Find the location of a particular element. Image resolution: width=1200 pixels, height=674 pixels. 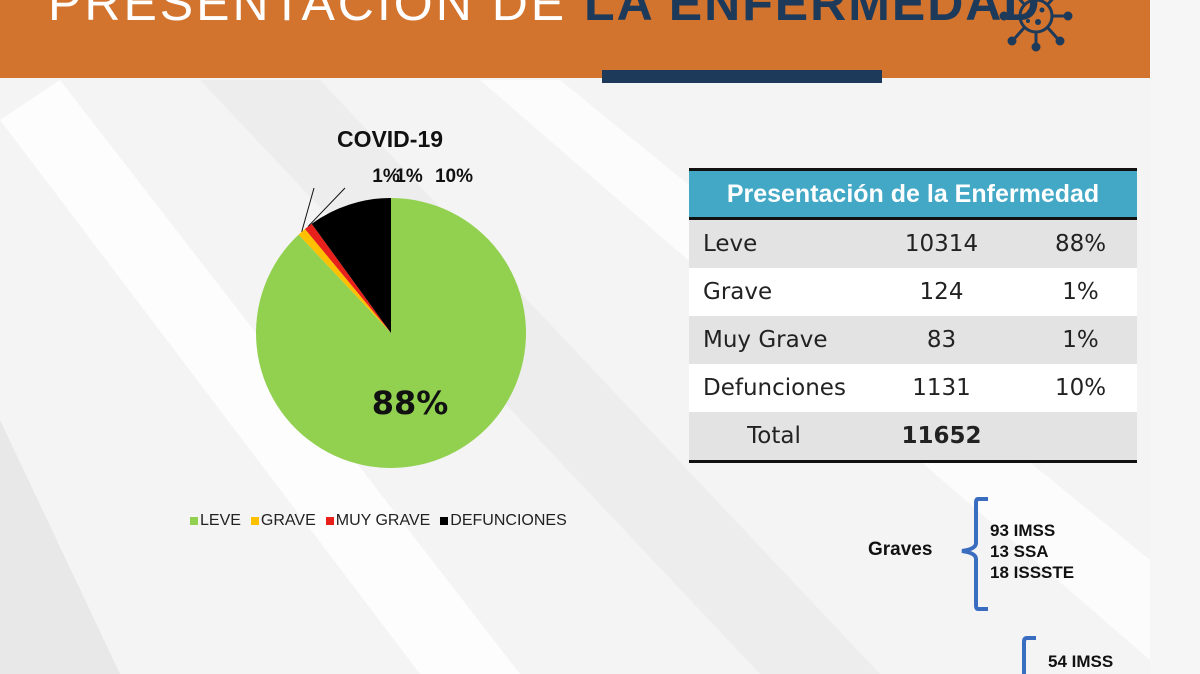

graves-item: 18 ISSSTE is located at coordinates (1032, 572).